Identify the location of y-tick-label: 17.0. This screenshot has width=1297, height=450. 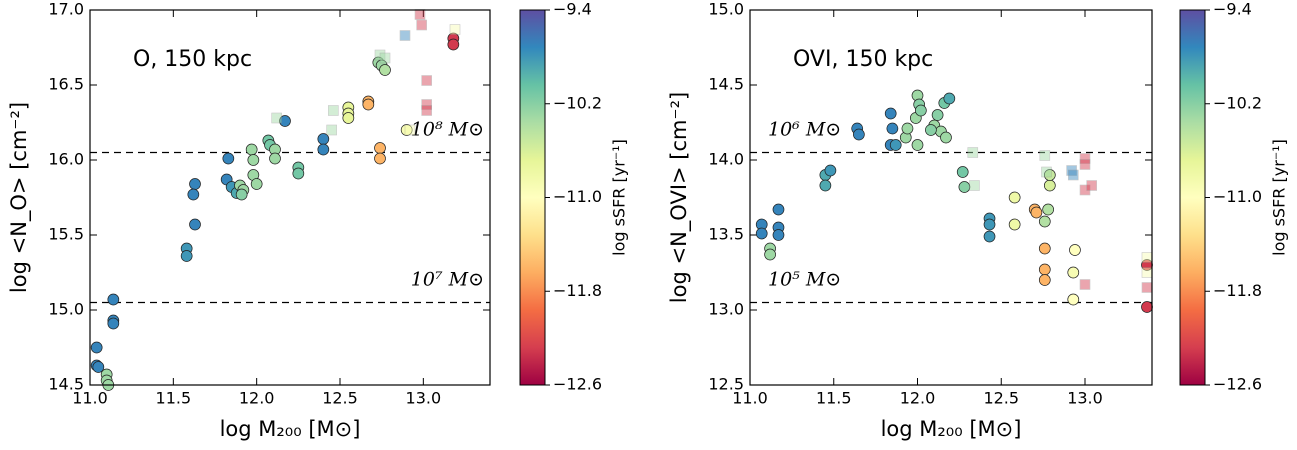
(66, 9).